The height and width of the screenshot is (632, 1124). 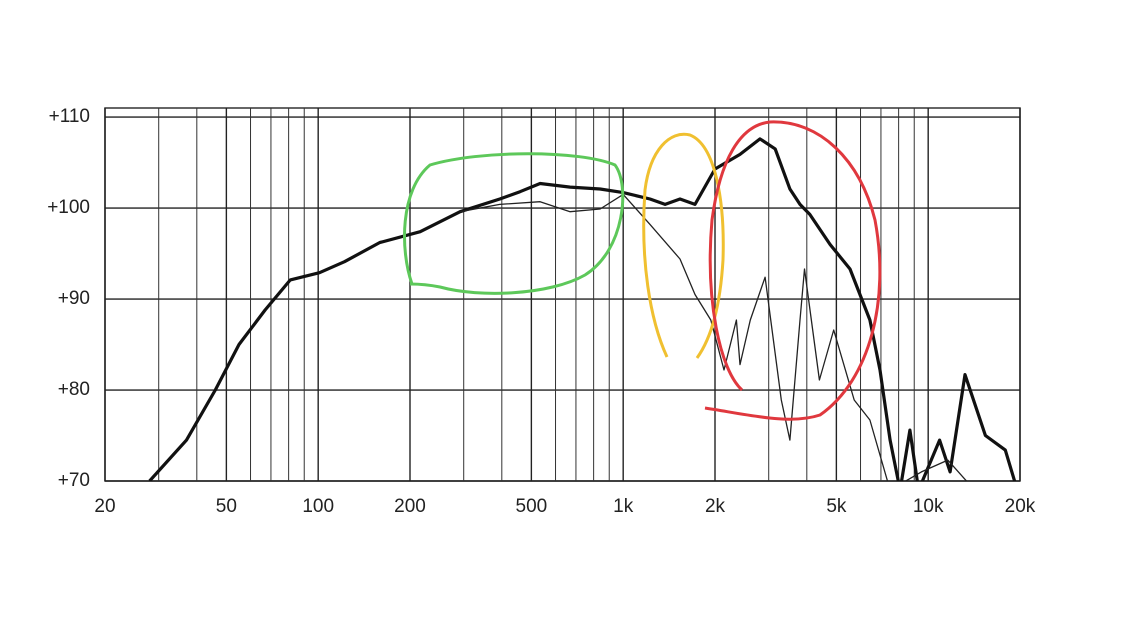 I want to click on x-tick-label: 1k, so click(x=623, y=506).